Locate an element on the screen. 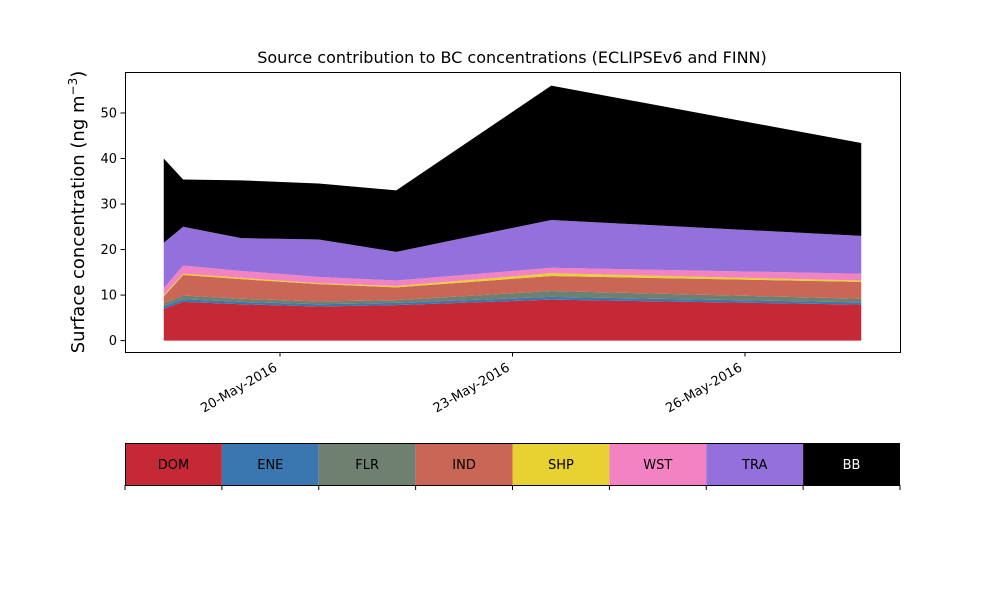  legend-swatch-tra is located at coordinates (755, 464).